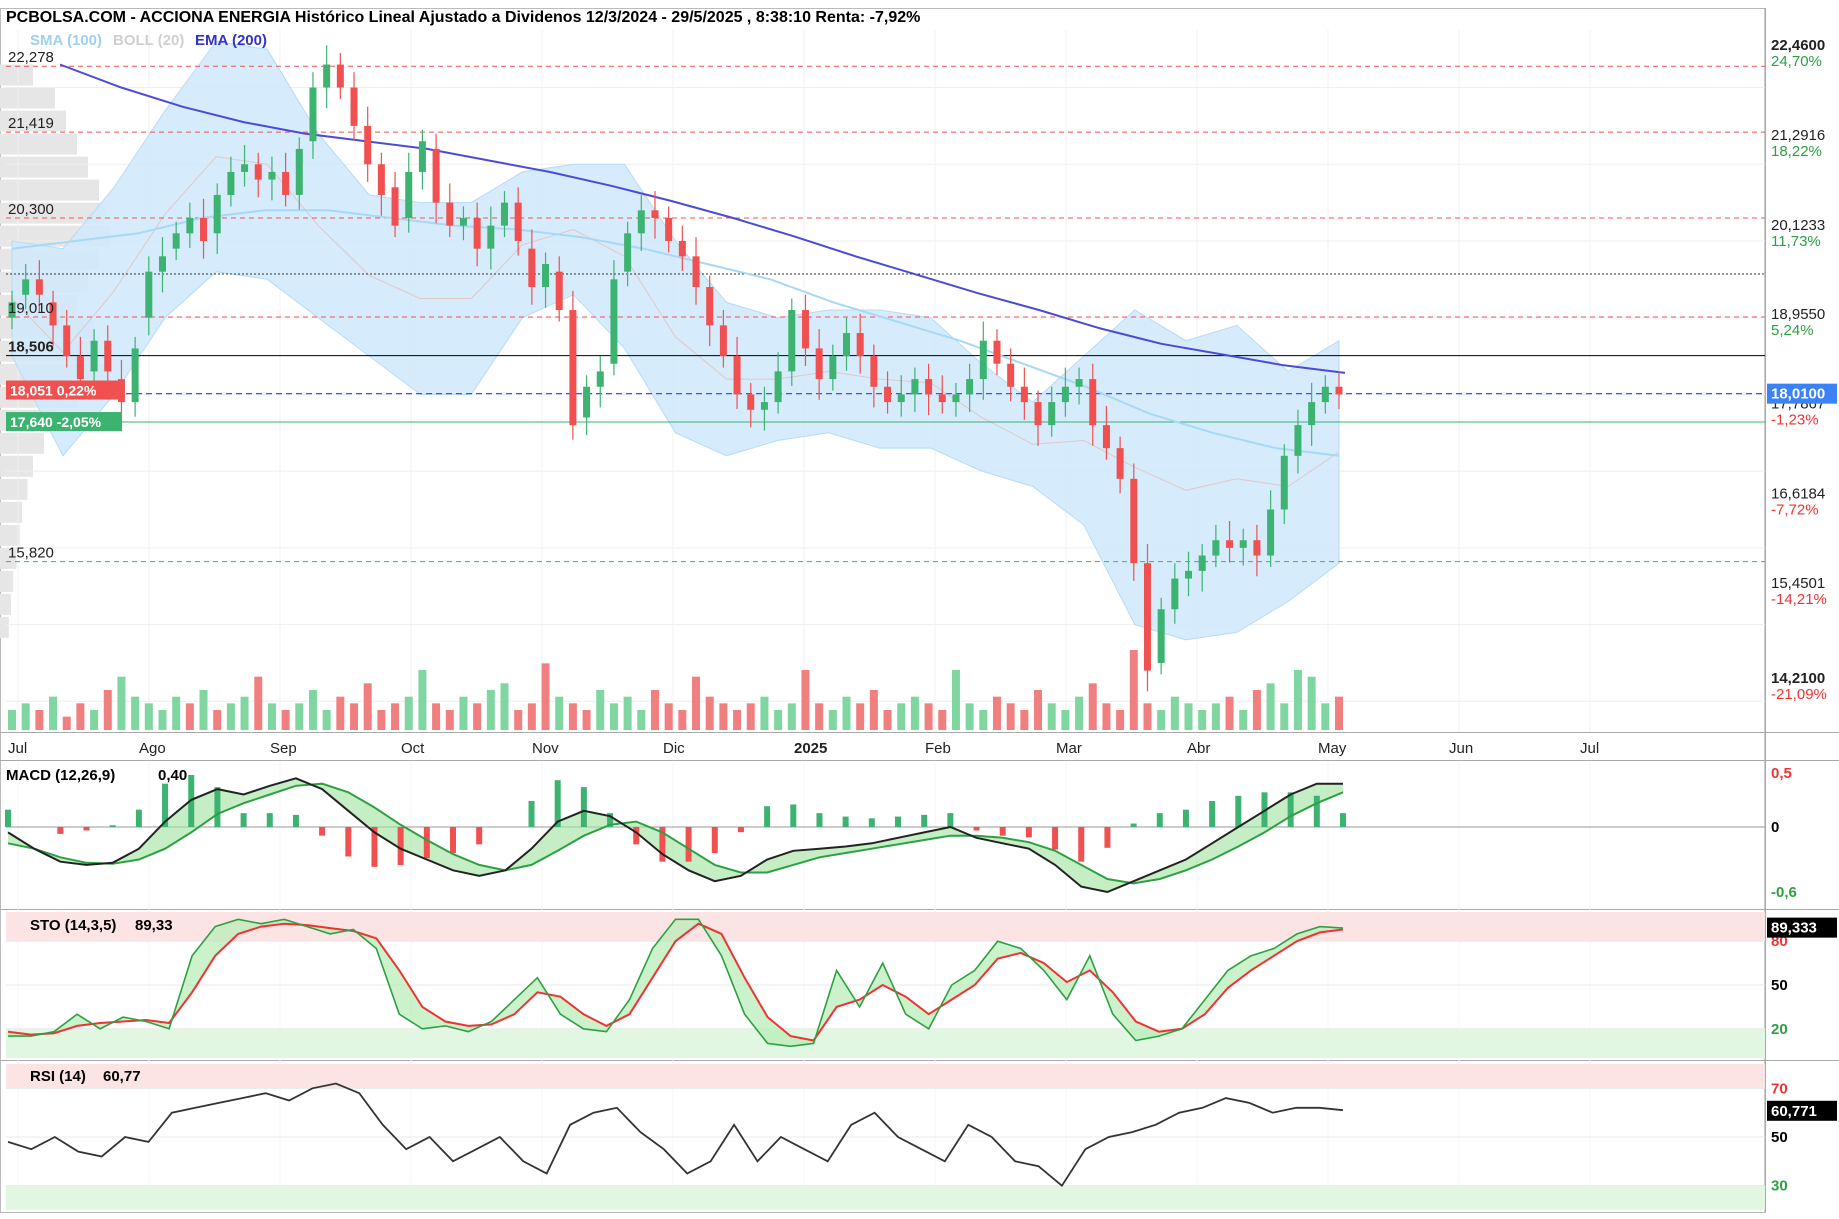  What do you see at coordinates (1779, 1029) in the screenshot?
I see `sto-axis-label: 20` at bounding box center [1779, 1029].